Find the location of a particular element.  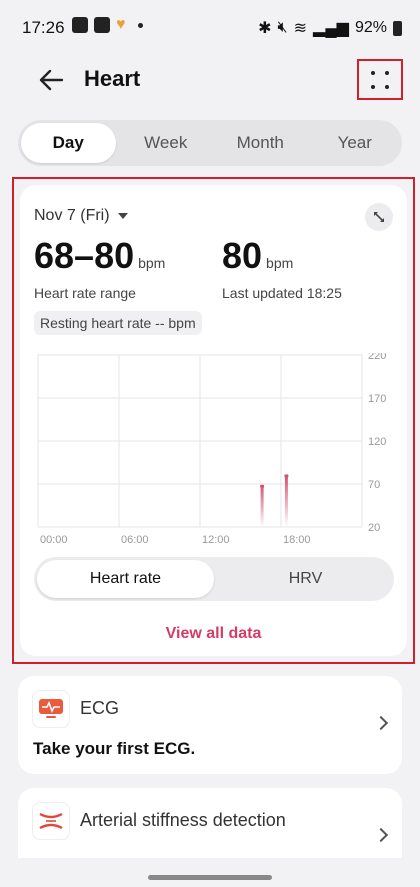

sigma-notification-icon is located at coordinates (102, 25).